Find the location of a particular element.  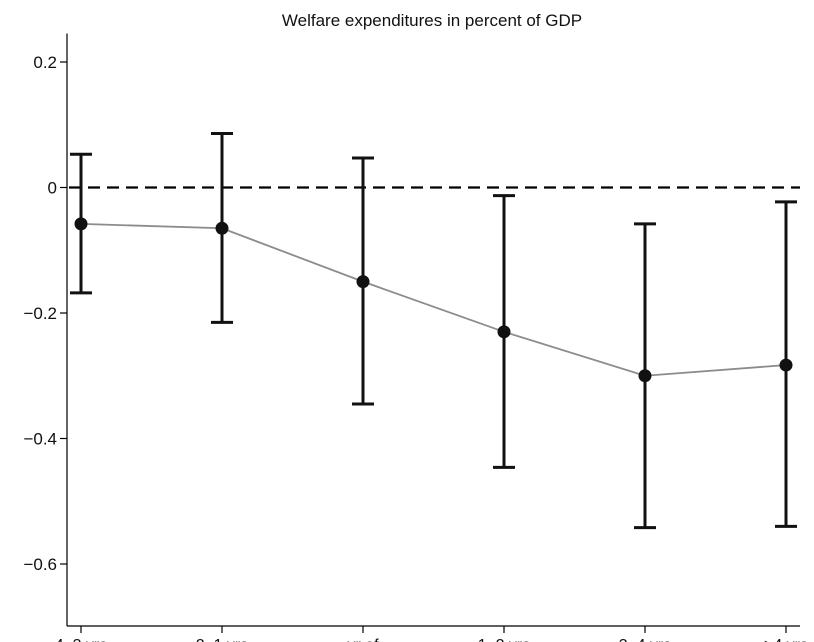

x-tick-label: 1–2 yrsafter is located at coordinates (504, 639).